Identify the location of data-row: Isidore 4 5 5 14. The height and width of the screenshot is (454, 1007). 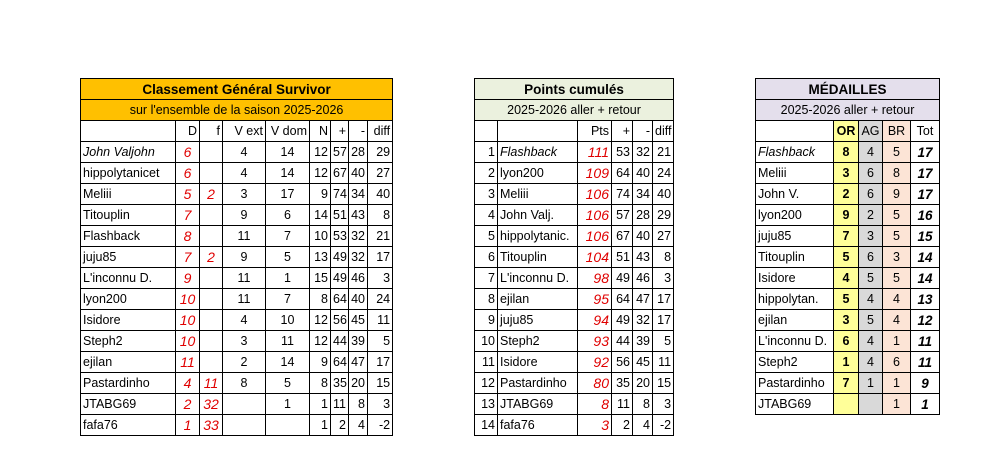
(848, 278).